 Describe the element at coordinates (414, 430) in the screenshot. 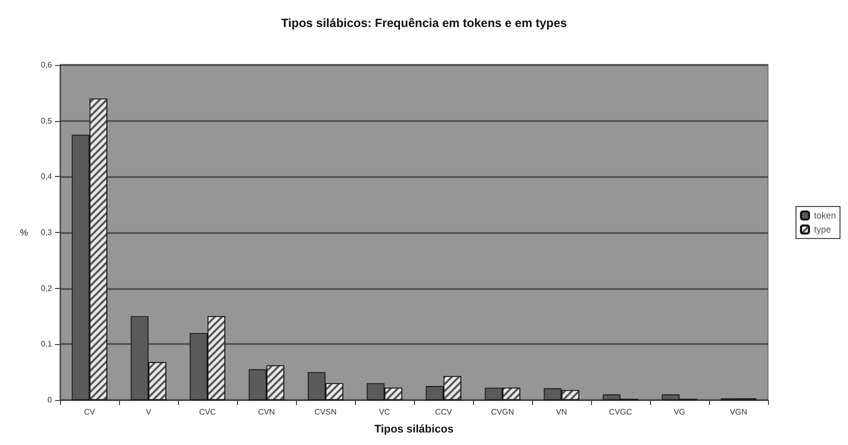

I see `x-axis-title: Tipos silábicos` at that location.